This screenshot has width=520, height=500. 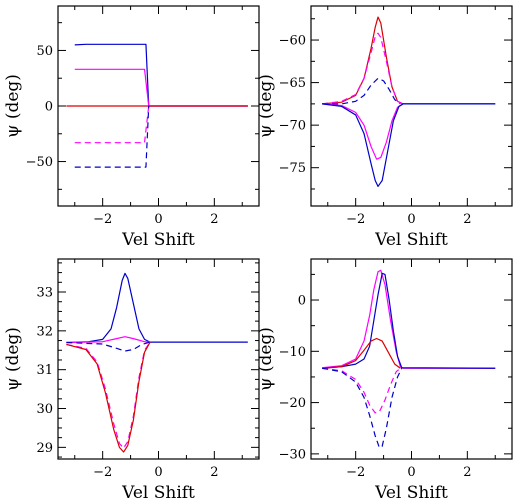 What do you see at coordinates (44, 293) in the screenshot?
I see `y-tick-label: 33` at bounding box center [44, 293].